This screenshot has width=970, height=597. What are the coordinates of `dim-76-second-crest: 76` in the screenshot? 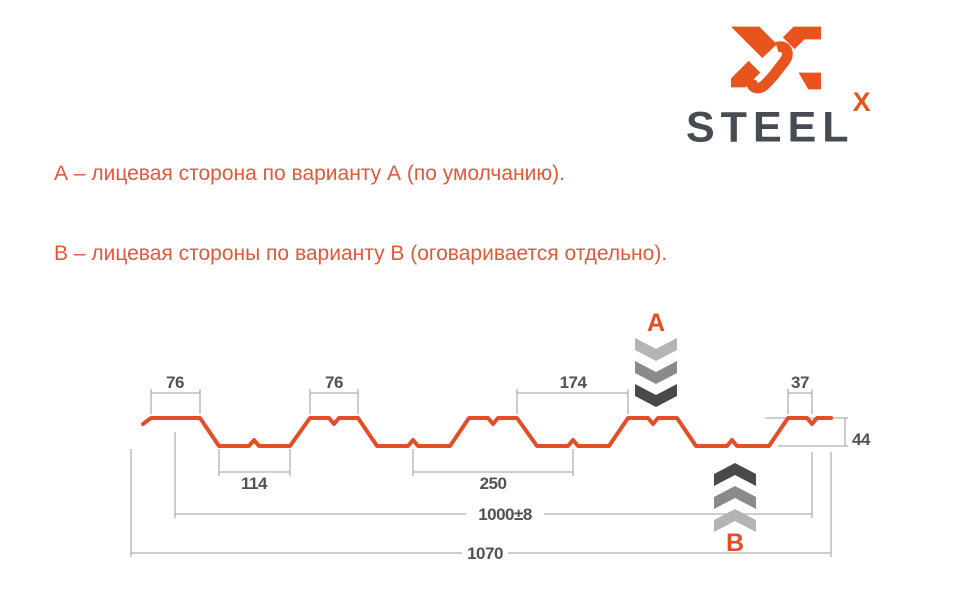 It's located at (334, 393).